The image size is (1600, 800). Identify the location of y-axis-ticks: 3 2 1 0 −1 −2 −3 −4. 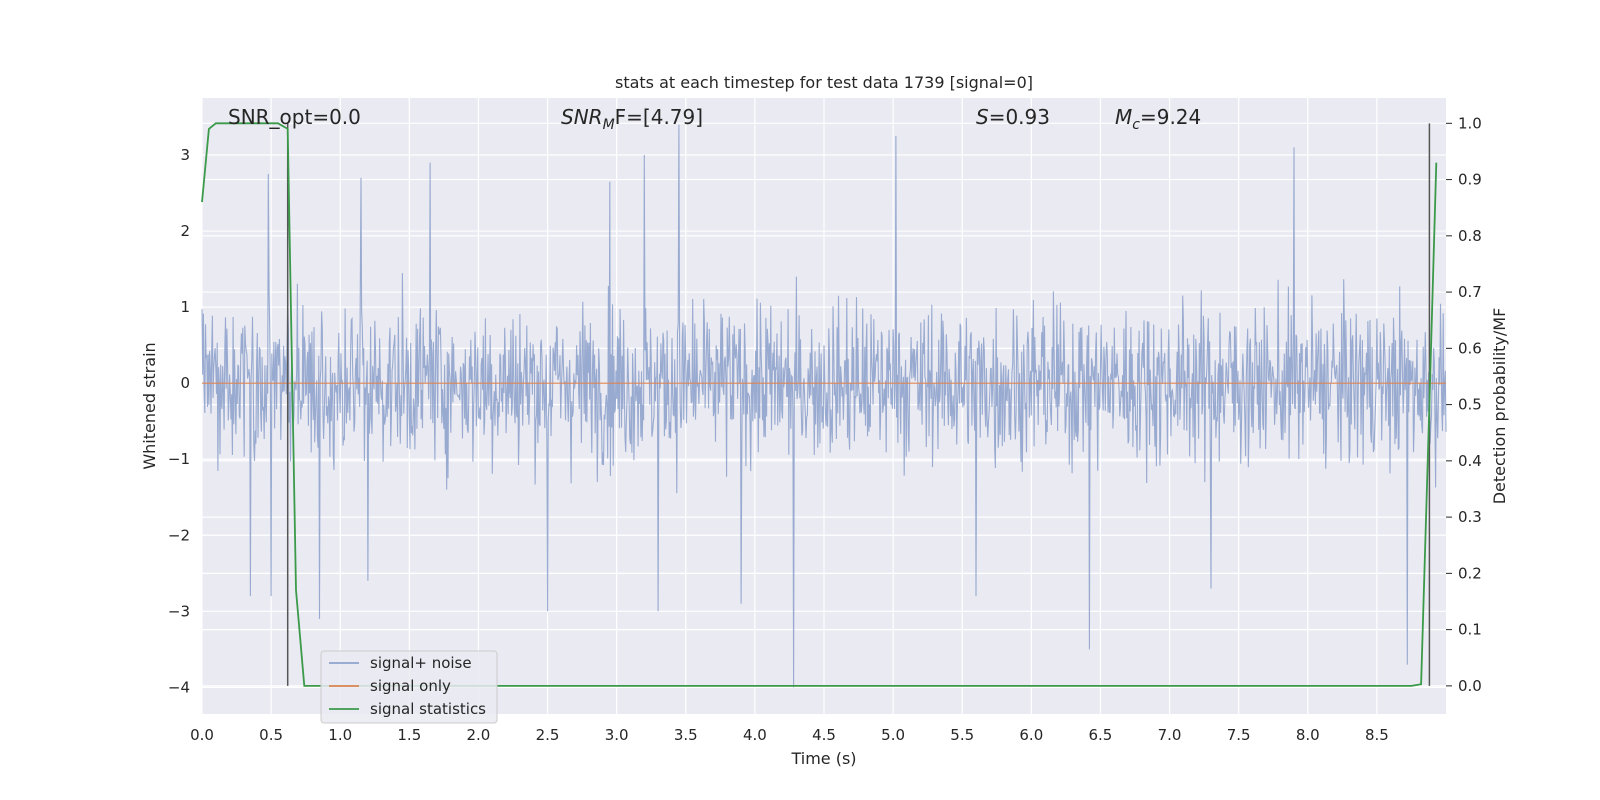
(179, 421).